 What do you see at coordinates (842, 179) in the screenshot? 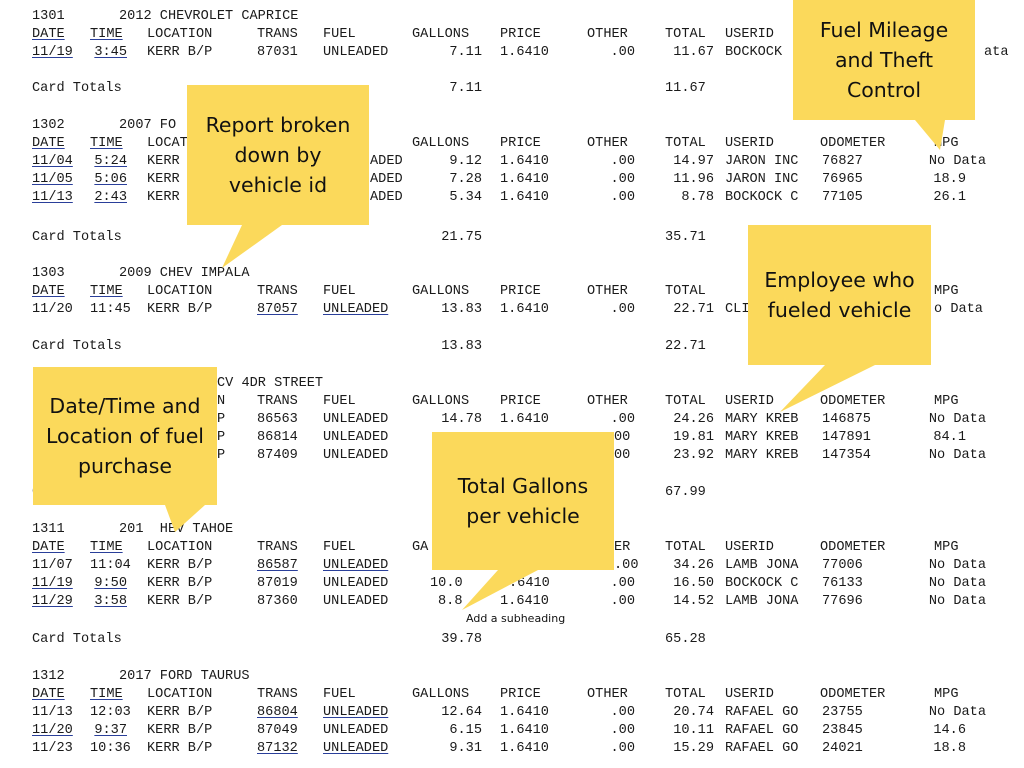
I see `cell-odometer: 76965` at bounding box center [842, 179].